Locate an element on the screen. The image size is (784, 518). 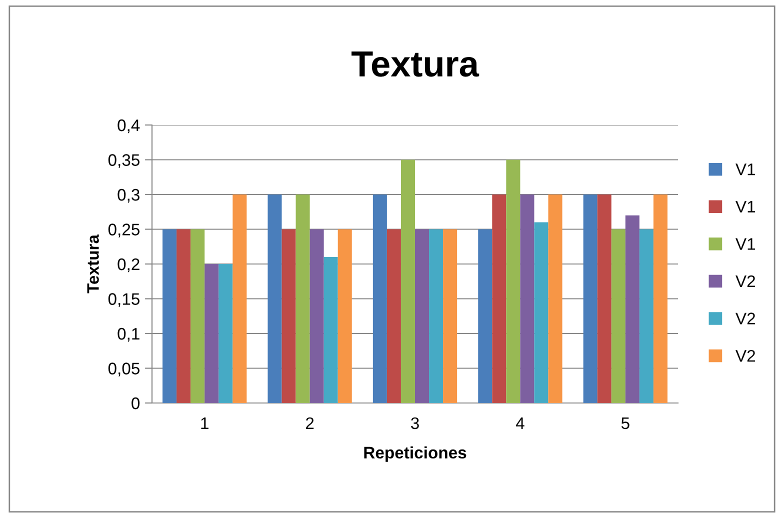
y-tick-label: 0 is located at coordinates (136, 403).